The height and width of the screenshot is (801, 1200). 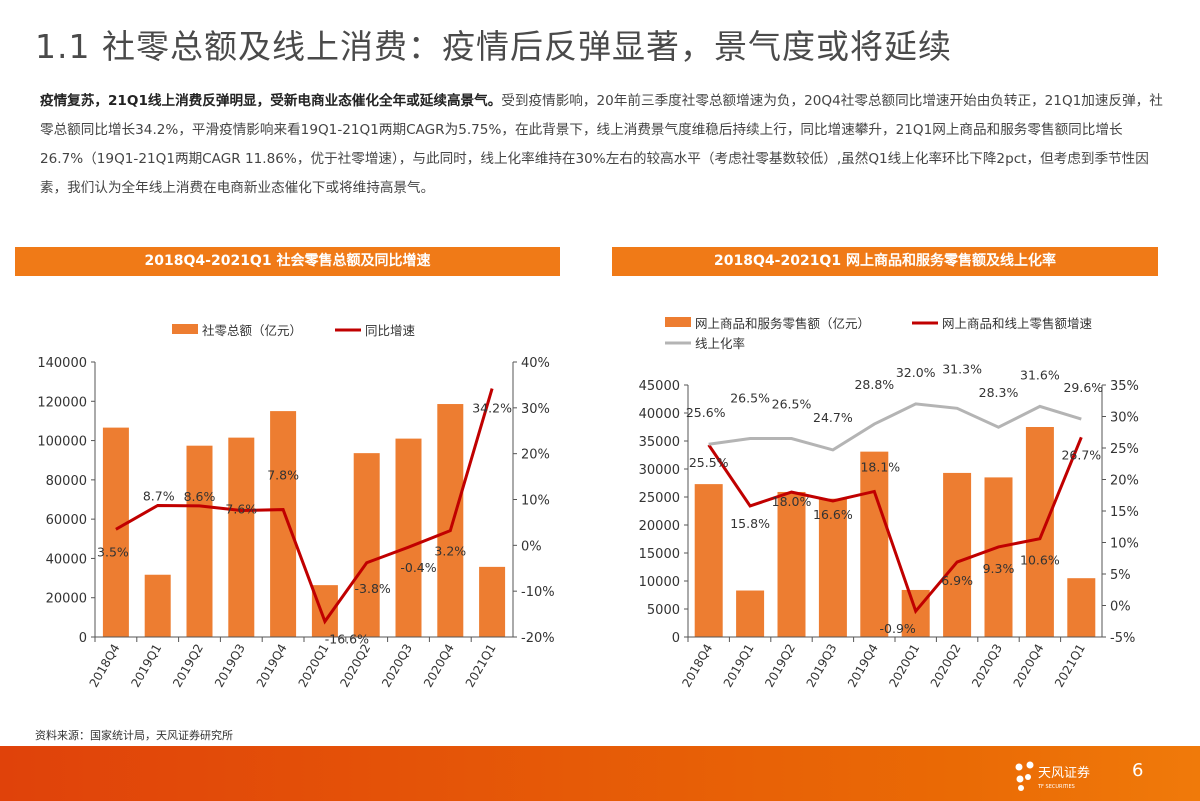 What do you see at coordinates (418, 567) in the screenshot?
I see `data-label: -0.4%` at bounding box center [418, 567].